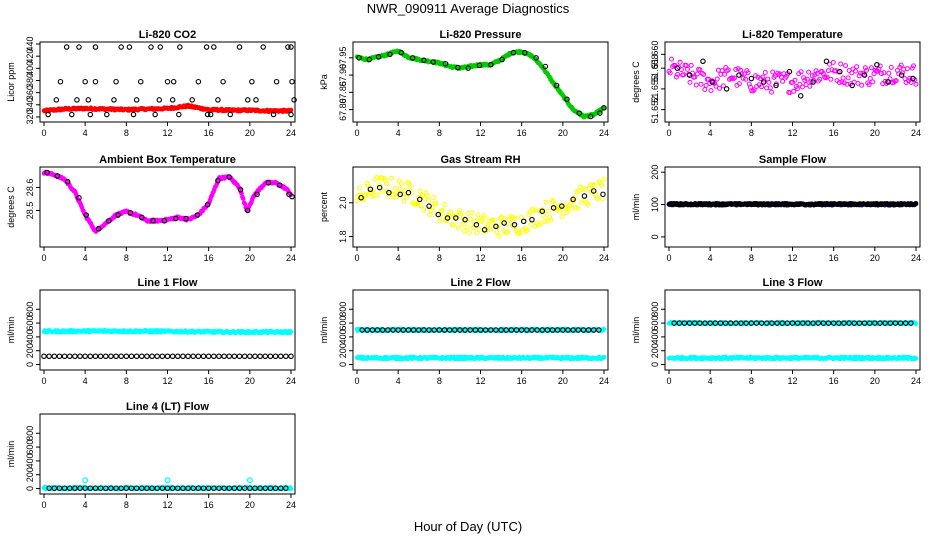  Describe the element at coordinates (30, 43) in the screenshot. I see `y-tick-label: 440` at that location.